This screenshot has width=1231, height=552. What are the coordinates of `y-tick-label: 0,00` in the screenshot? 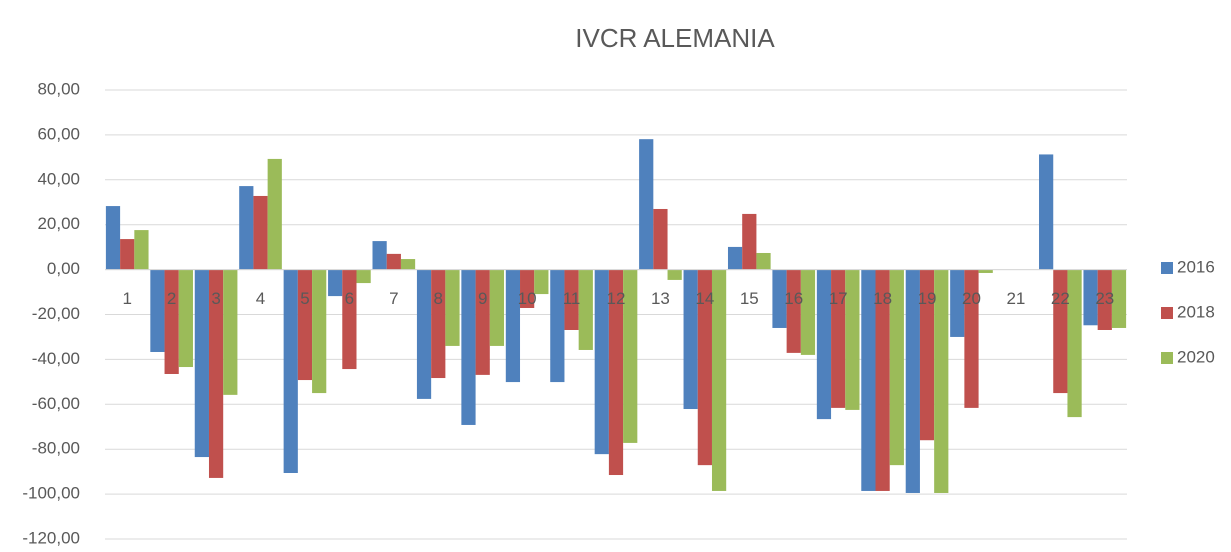 It's located at (63, 268).